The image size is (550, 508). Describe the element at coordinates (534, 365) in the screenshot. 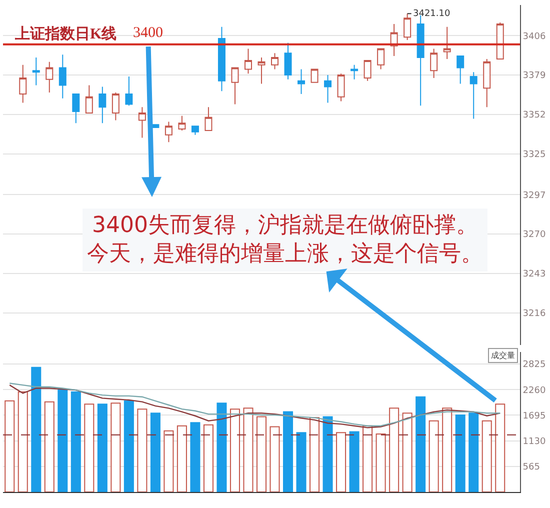

I see `y-tick-label: 2825` at that location.